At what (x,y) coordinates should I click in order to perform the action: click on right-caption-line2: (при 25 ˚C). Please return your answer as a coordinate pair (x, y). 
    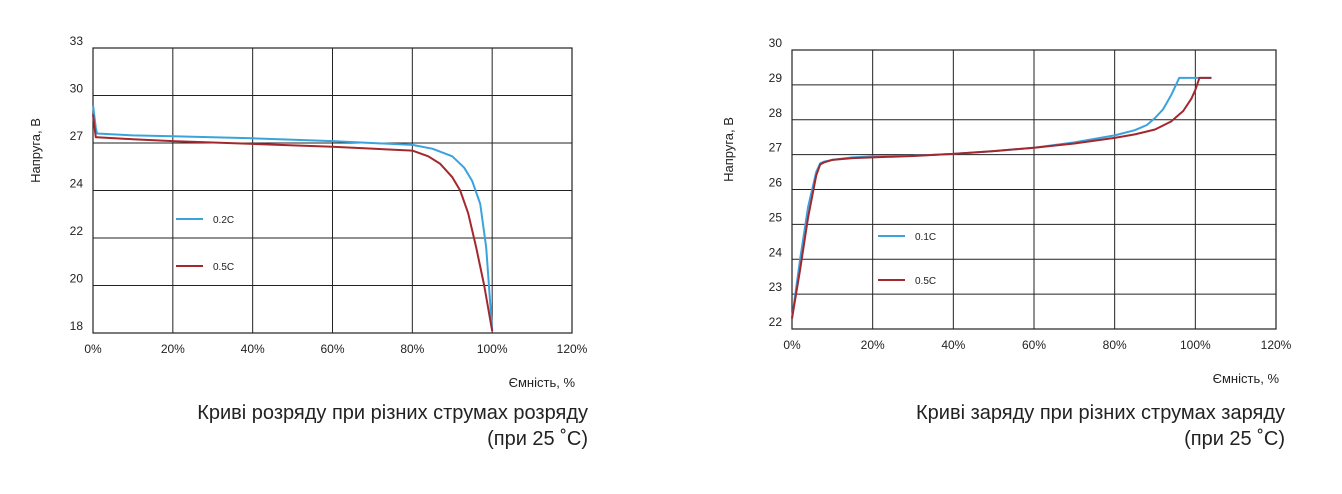
    Looking at the image, I should click on (1234, 439).